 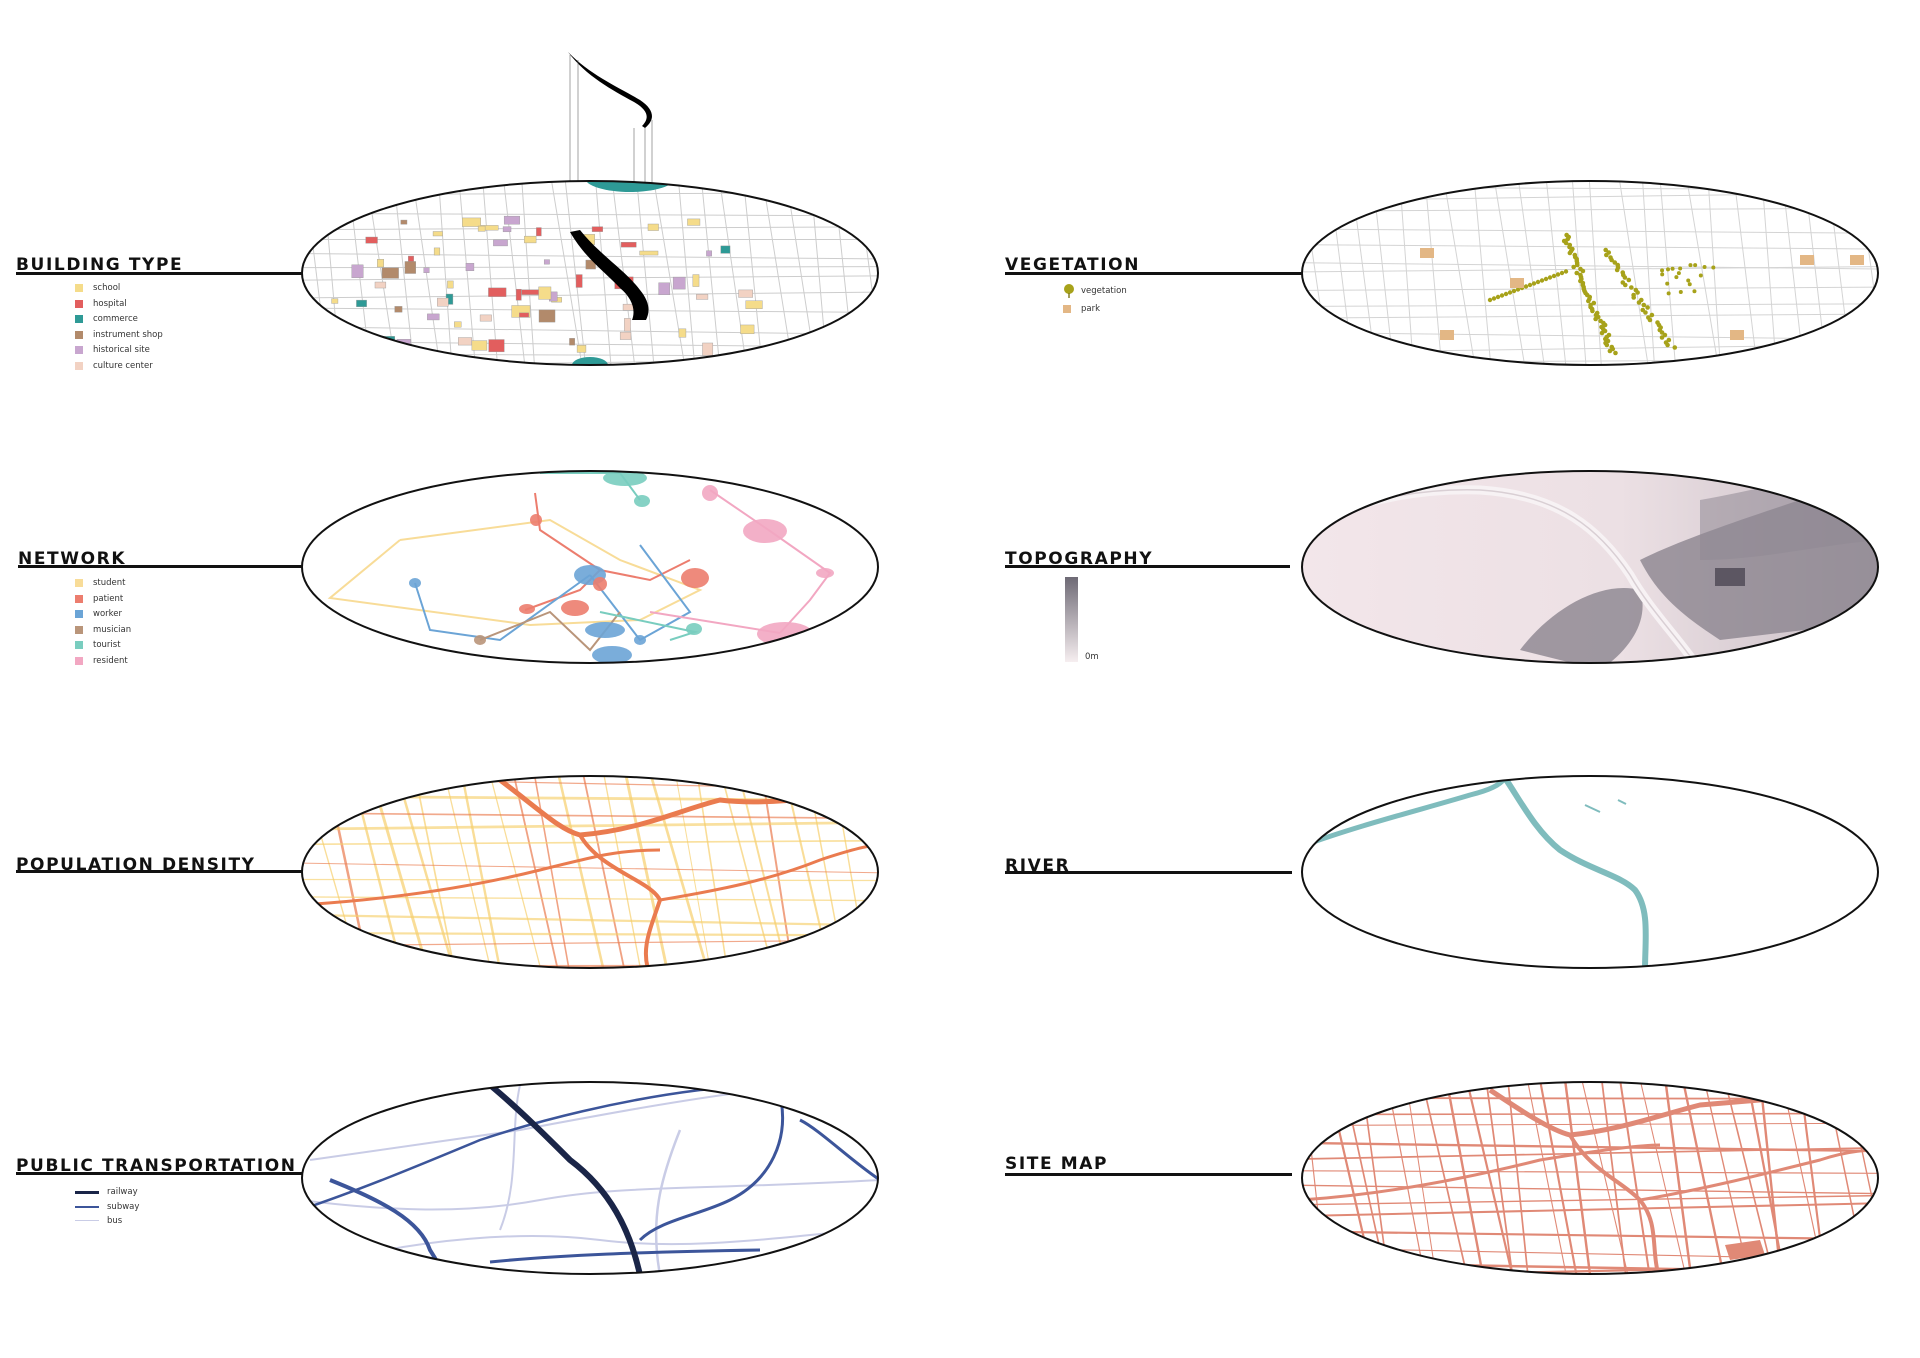 I want to click on legend-line, so click(x=87, y=1220).